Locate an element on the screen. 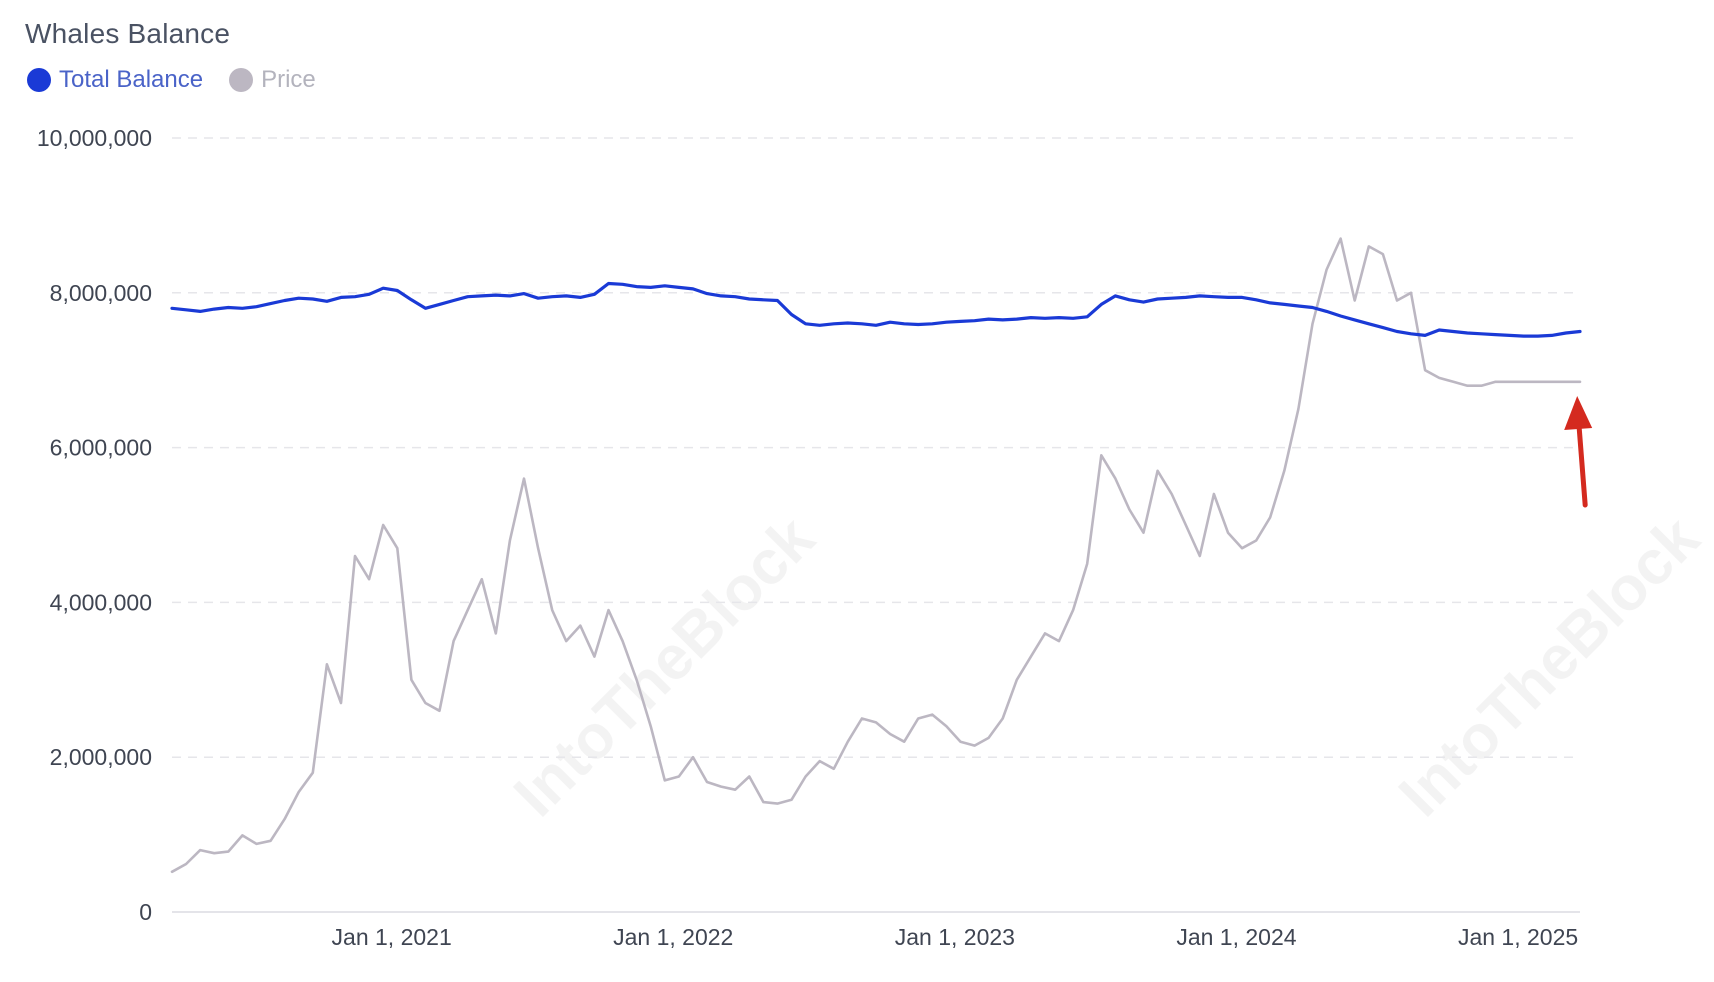  legend: Total Balance Price is located at coordinates (171, 80).